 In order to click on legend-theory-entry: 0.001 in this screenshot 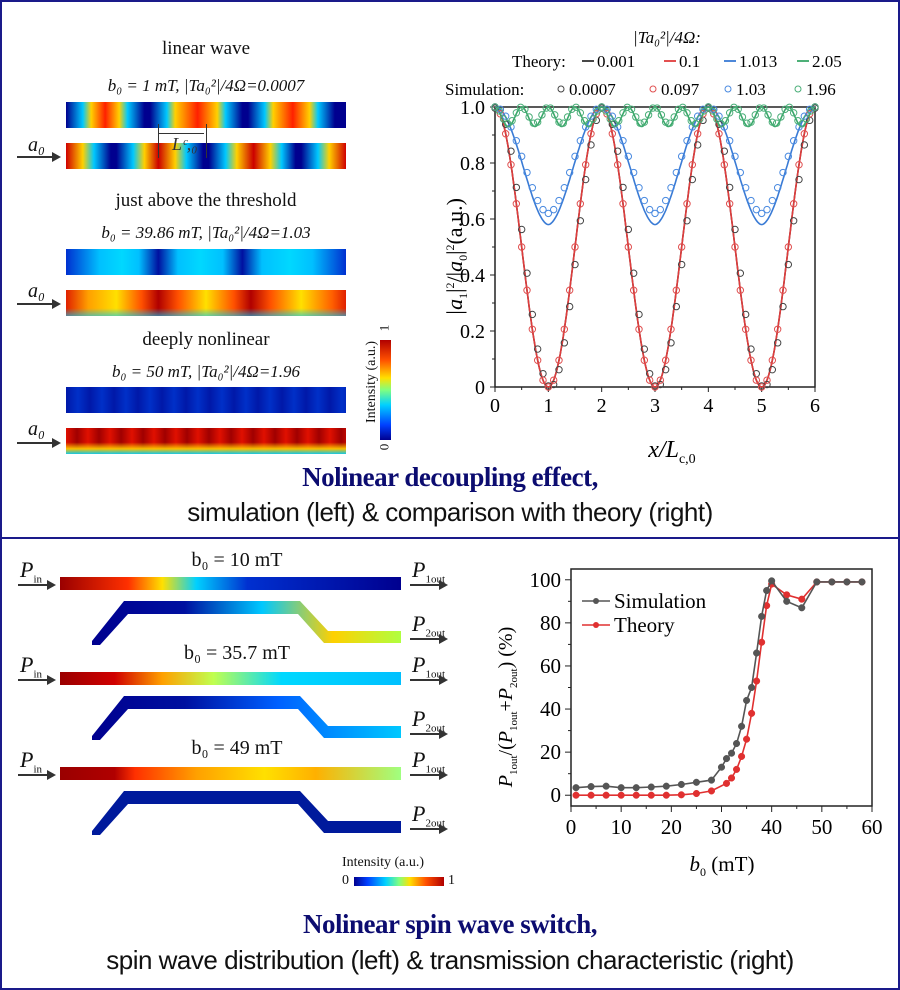, I will do `click(616, 61)`.